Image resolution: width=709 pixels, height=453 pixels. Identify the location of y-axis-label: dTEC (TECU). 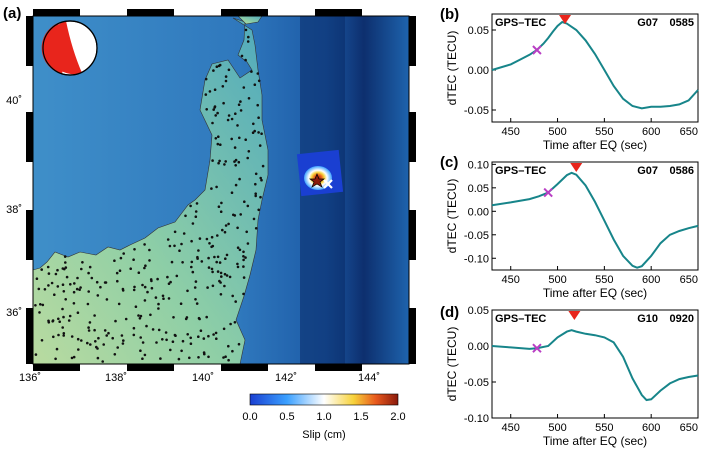
(452, 364).